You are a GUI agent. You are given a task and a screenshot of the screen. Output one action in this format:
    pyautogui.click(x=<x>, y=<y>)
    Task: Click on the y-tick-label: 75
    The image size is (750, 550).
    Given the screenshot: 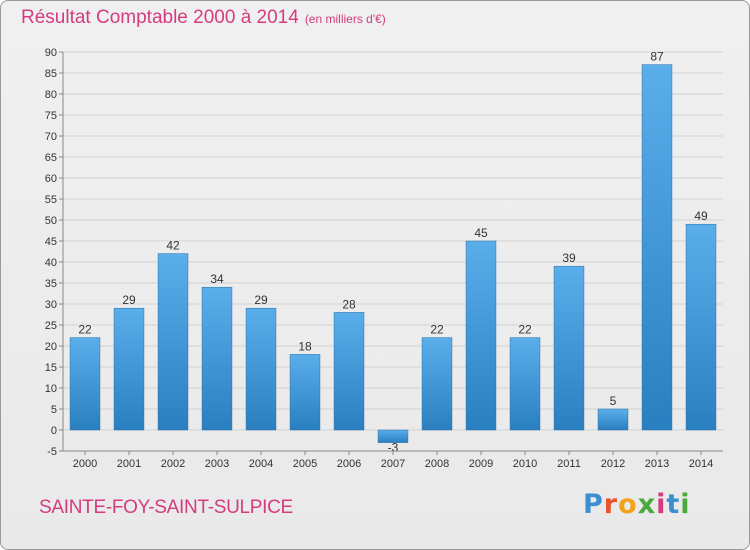 What is the action you would take?
    pyautogui.click(x=51, y=116)
    